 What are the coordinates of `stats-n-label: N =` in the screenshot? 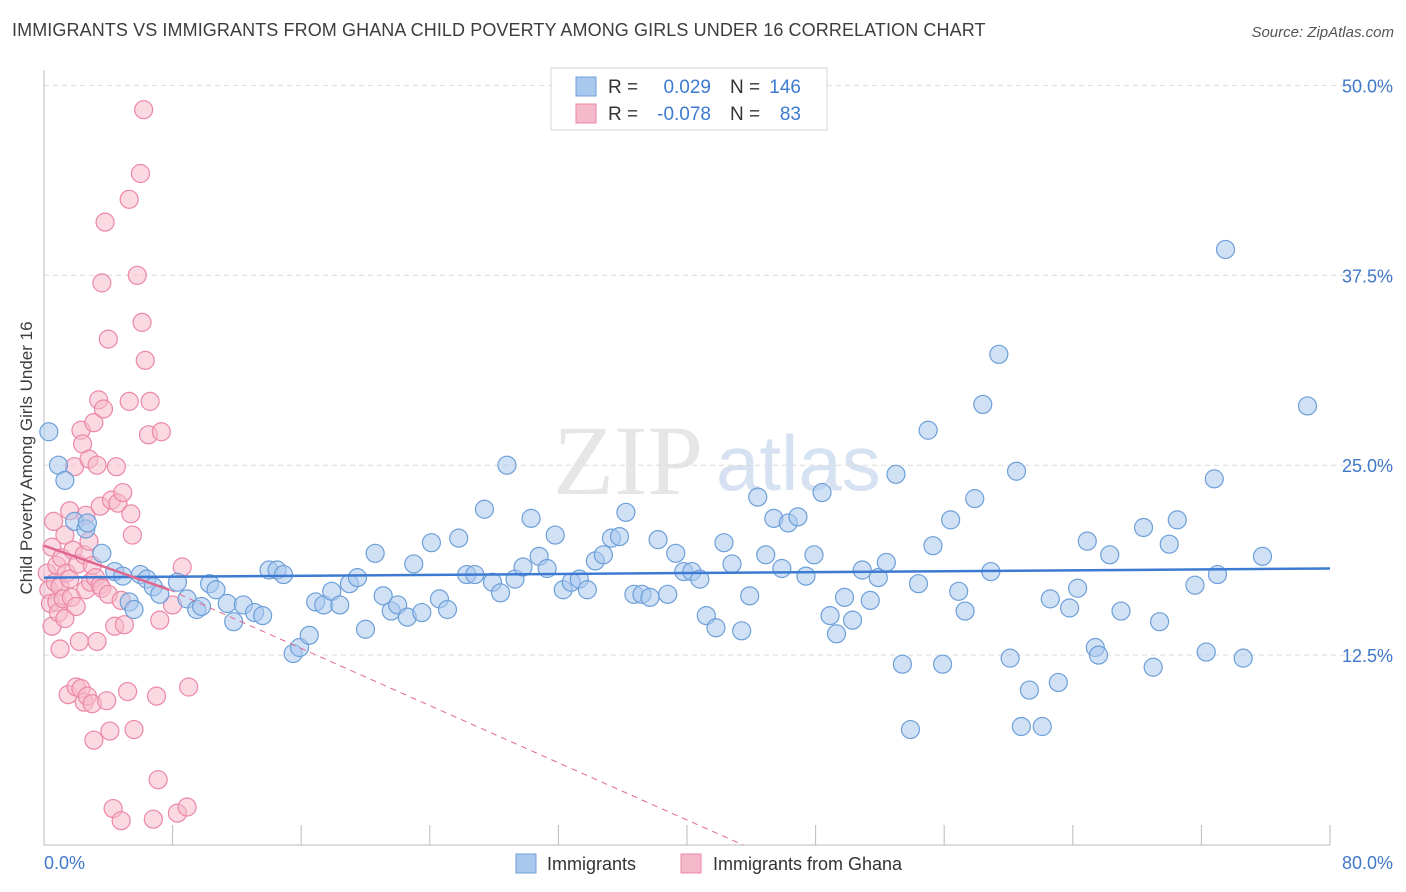 It's located at (745, 114).